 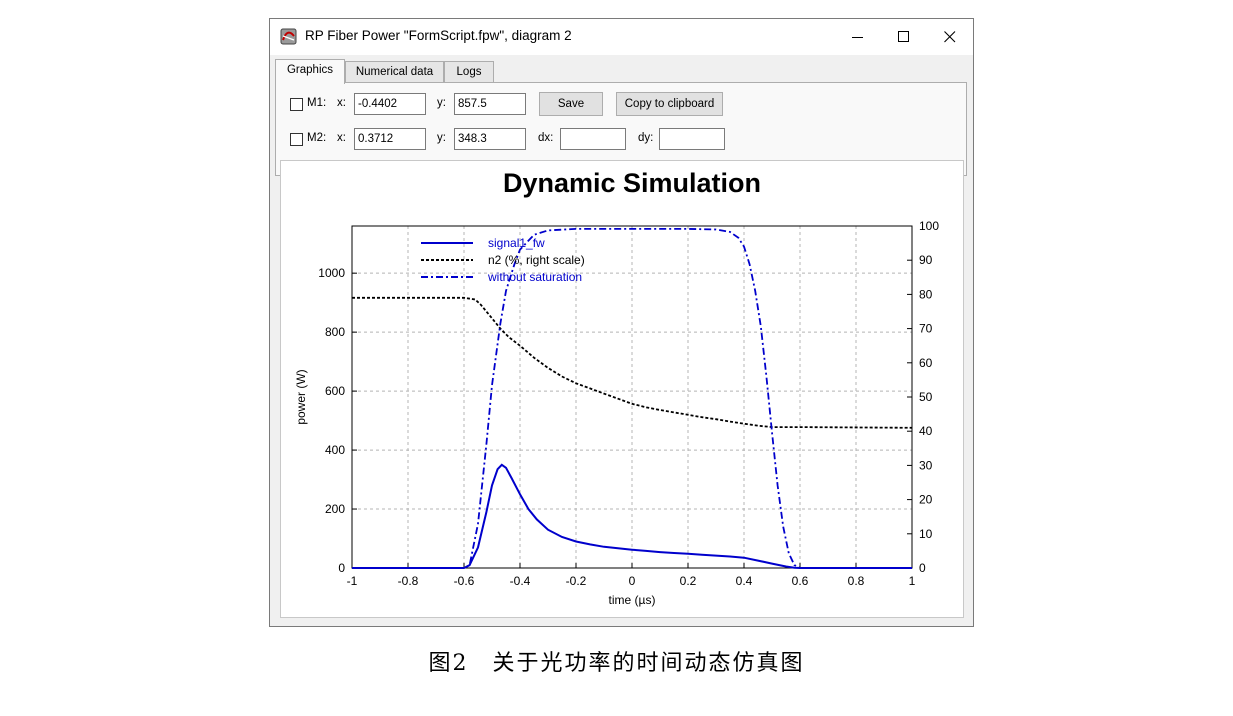 What do you see at coordinates (926, 465) in the screenshot?
I see `y2-tick-label: 30` at bounding box center [926, 465].